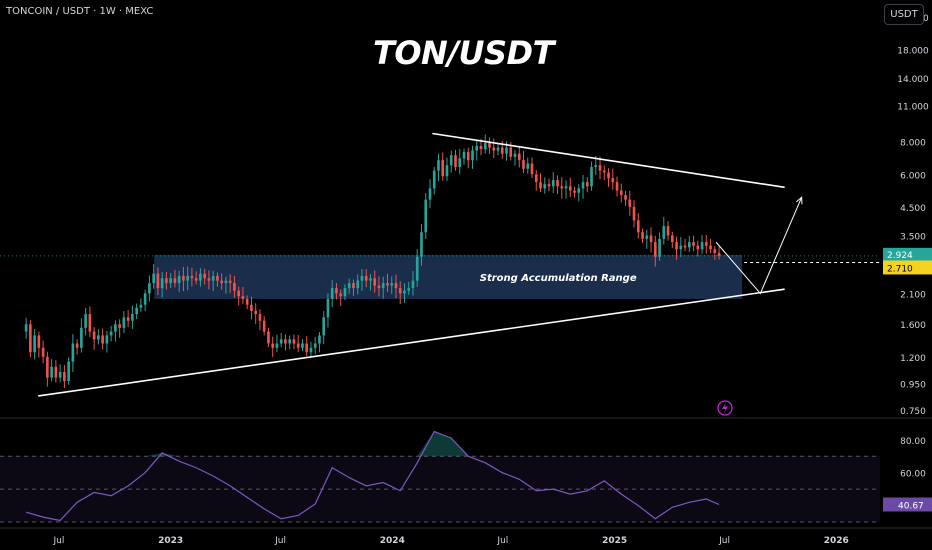 Image resolution: width=932 pixels, height=550 pixels. Describe the element at coordinates (280, 541) in the screenshot. I see `time-axis-tick: Jul` at that location.